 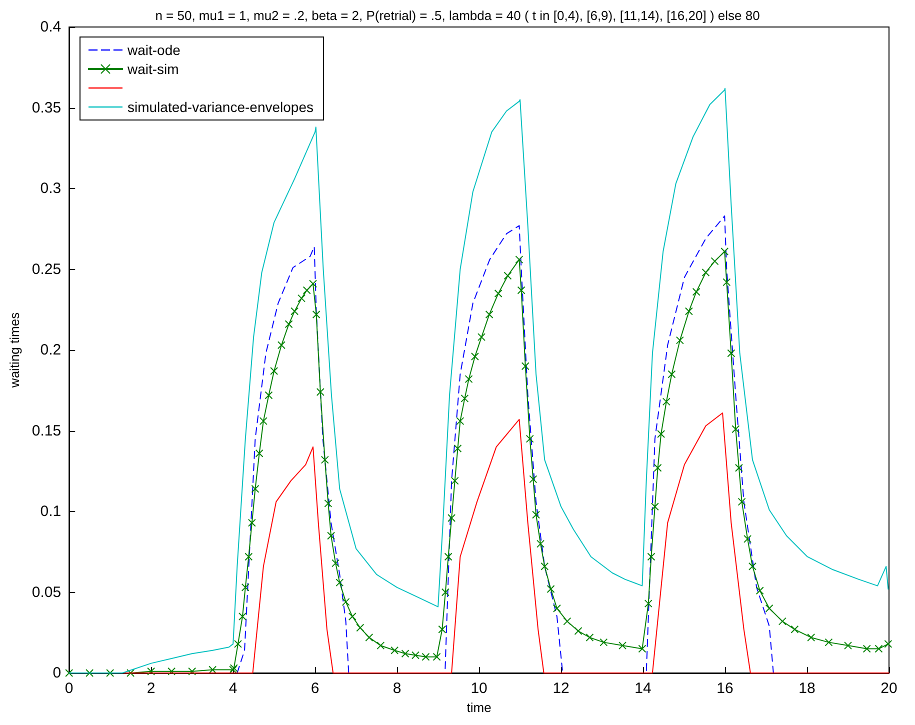 What do you see at coordinates (479, 688) in the screenshot?
I see `x-tick-label: 10` at bounding box center [479, 688].